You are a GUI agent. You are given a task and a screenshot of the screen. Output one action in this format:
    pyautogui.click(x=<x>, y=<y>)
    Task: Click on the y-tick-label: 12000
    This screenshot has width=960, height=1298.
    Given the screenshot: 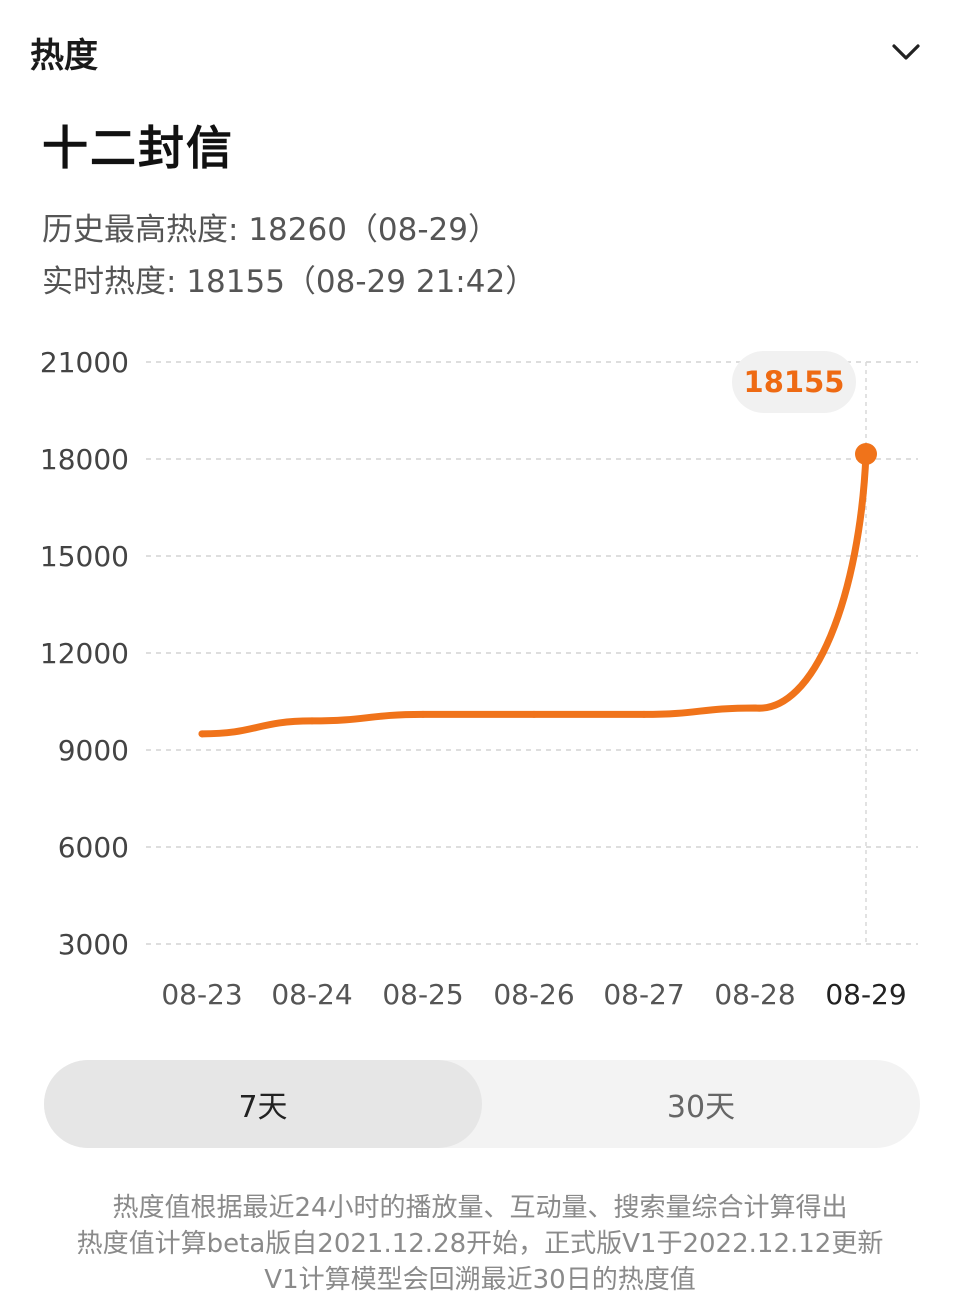 What is the action you would take?
    pyautogui.click(x=84, y=653)
    